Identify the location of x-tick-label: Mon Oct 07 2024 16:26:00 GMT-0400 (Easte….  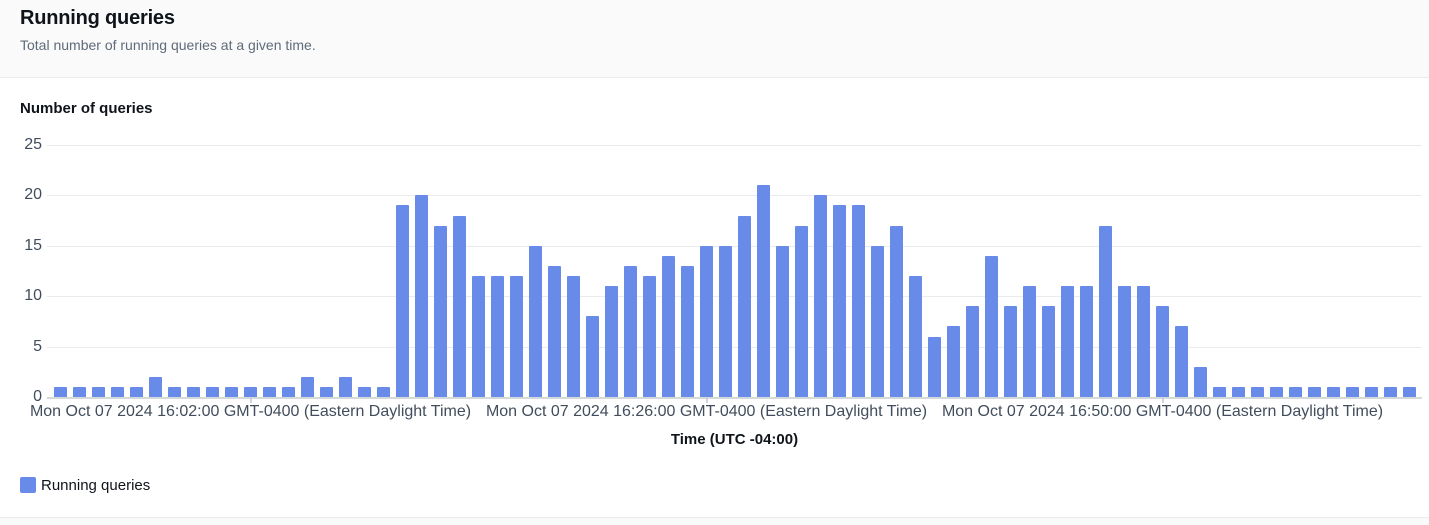
(706, 411).